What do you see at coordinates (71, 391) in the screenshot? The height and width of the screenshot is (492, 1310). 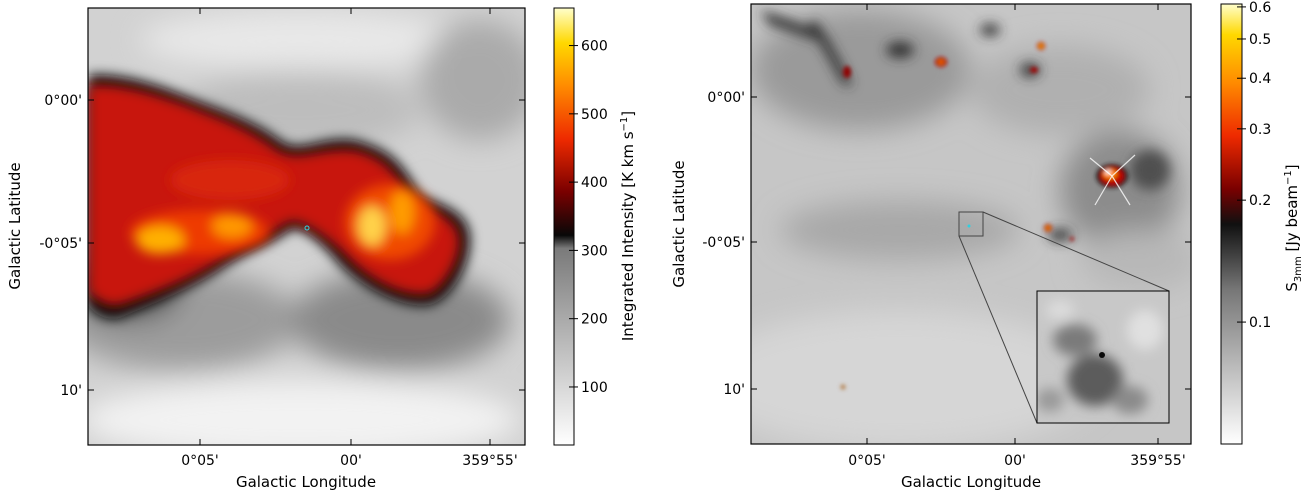 I see `panel-1-ytick-3: 10'` at bounding box center [71, 391].